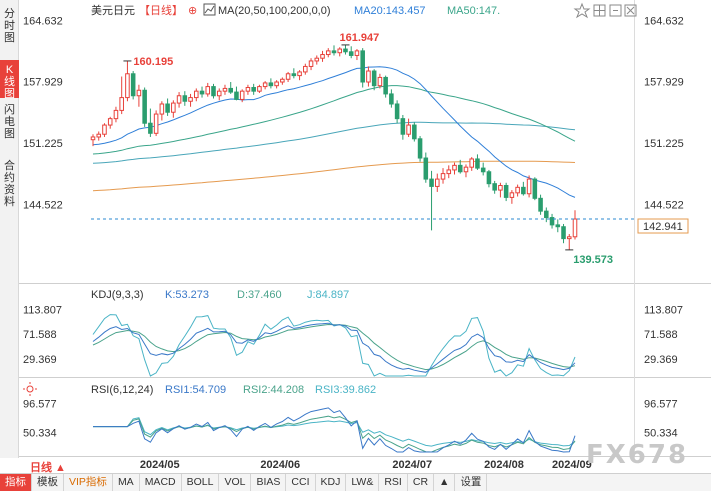  What do you see at coordinates (9, 26) in the screenshot?
I see `left-tab-0: 分时图` at bounding box center [9, 26].